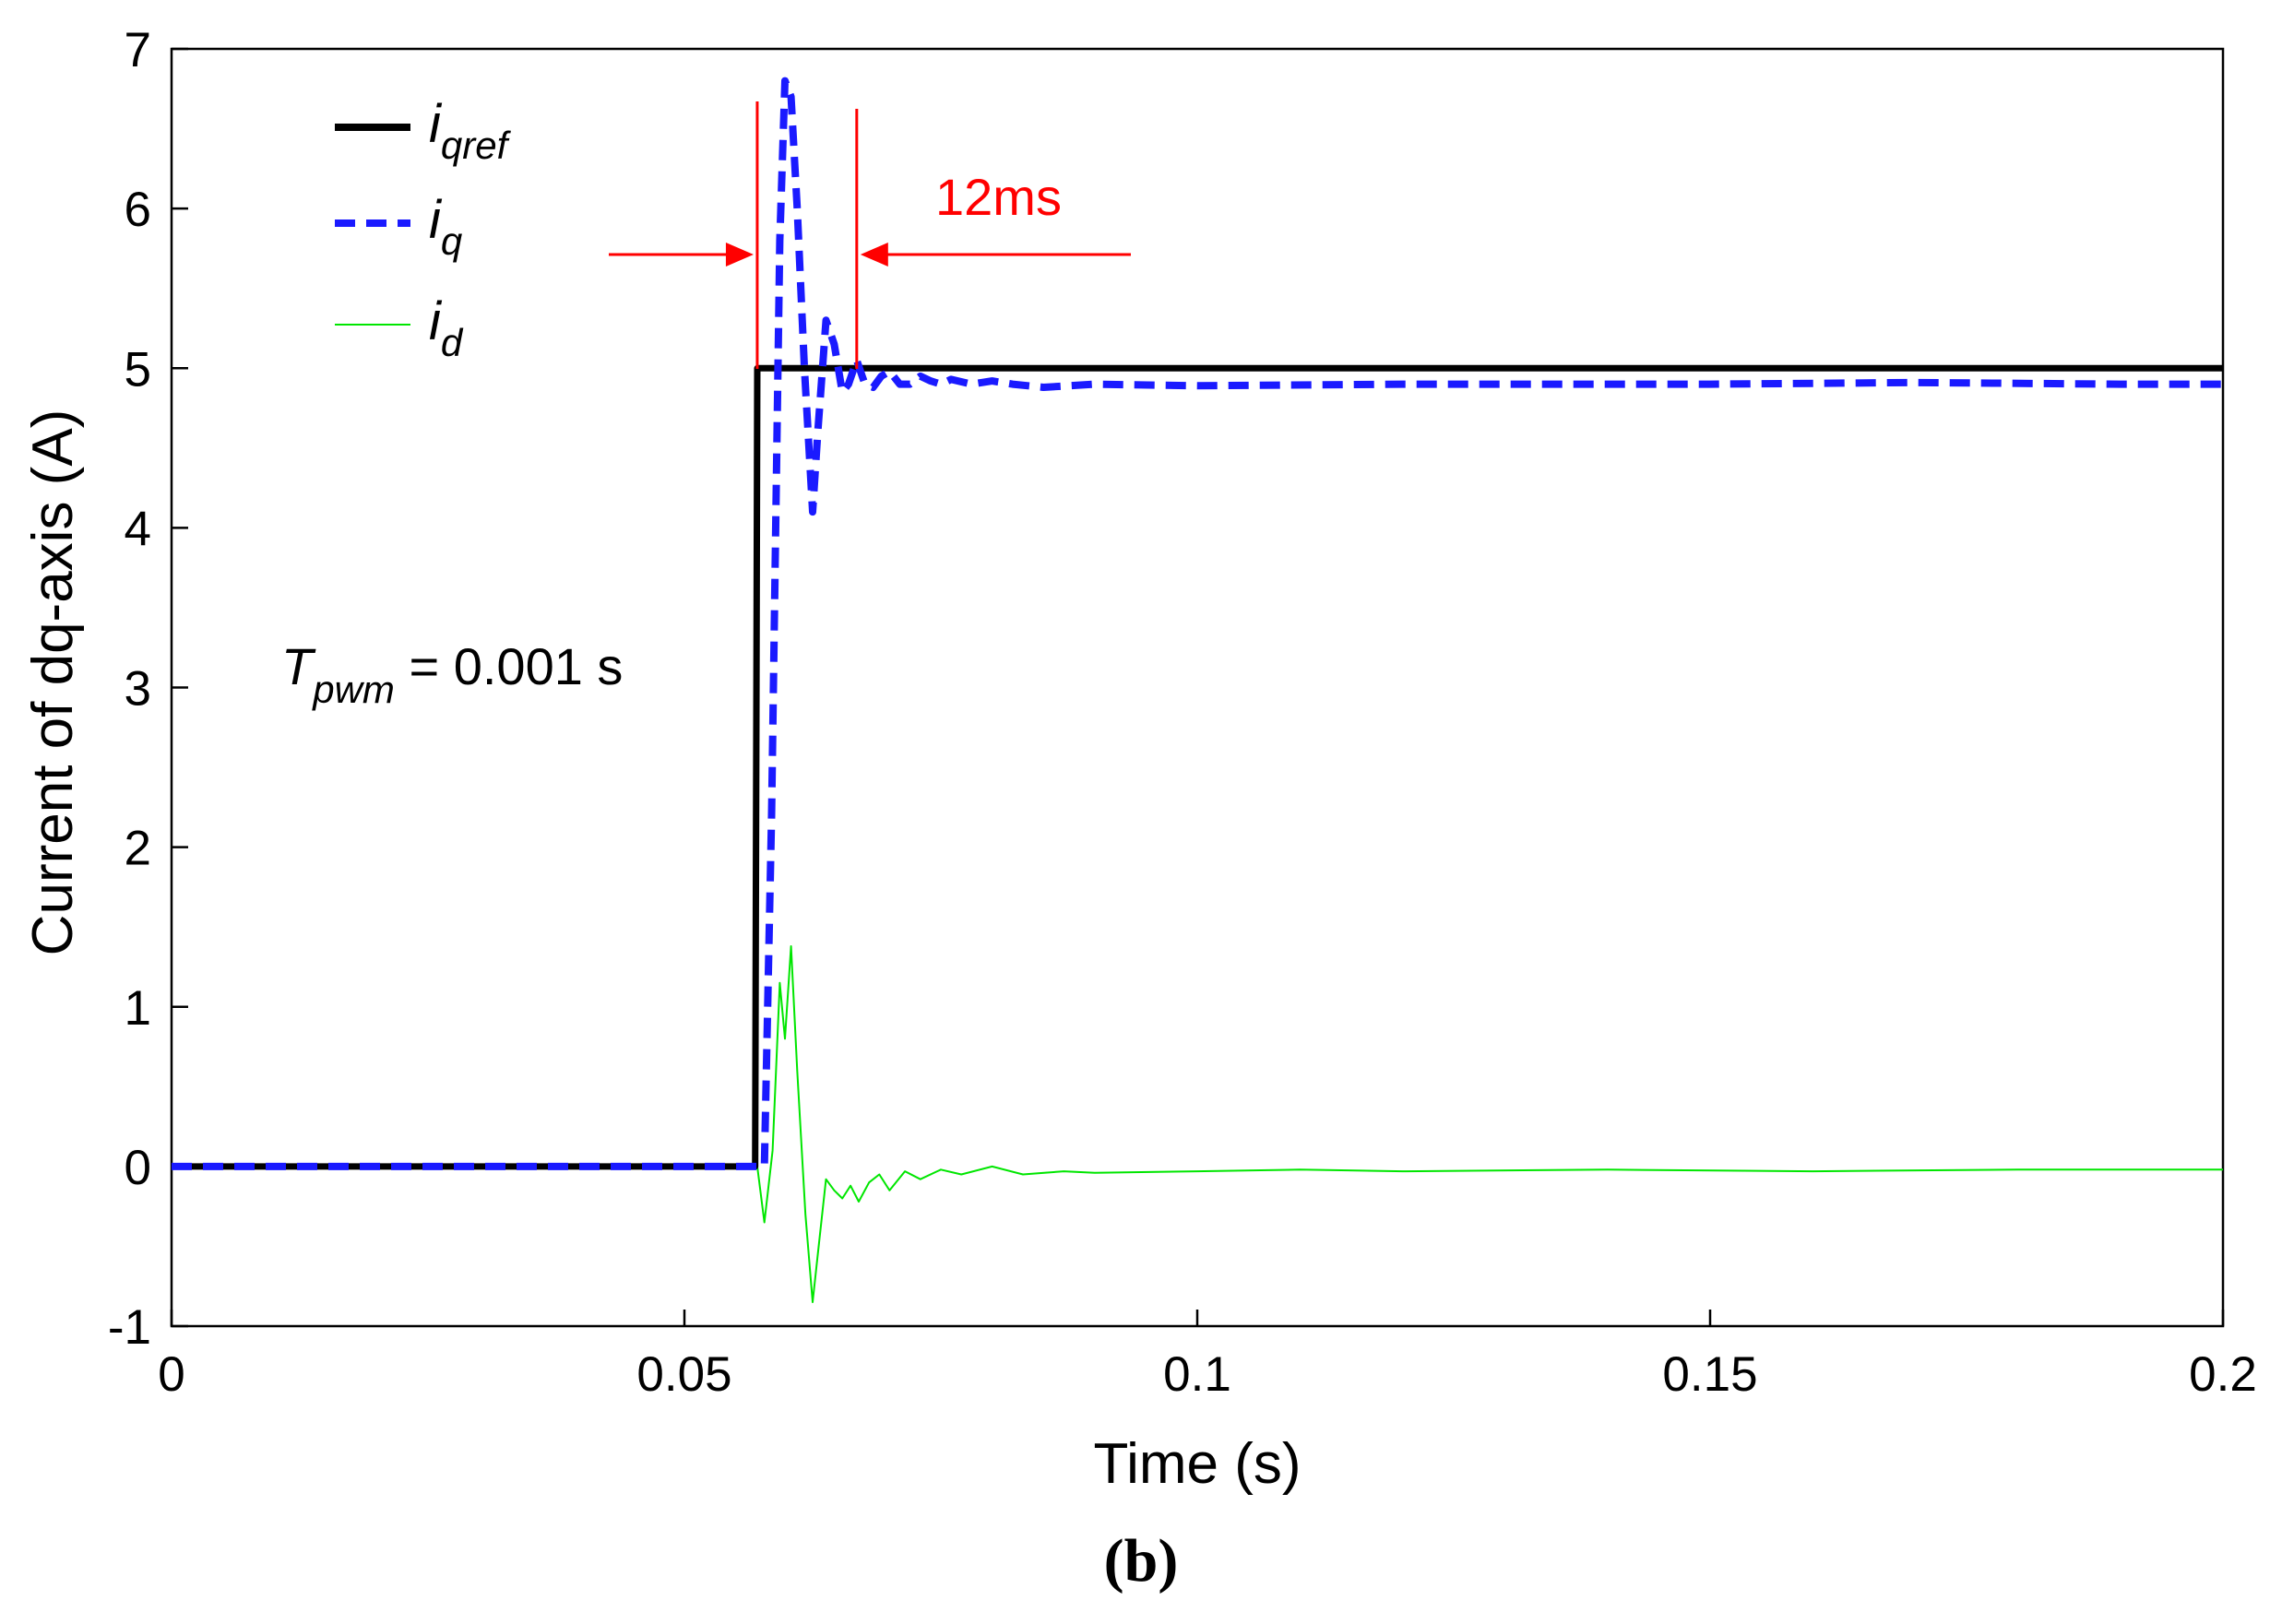 The height and width of the screenshot is (1624, 2282). Describe the element at coordinates (138, 1168) in the screenshot. I see `y-tick-label: 0` at that location.